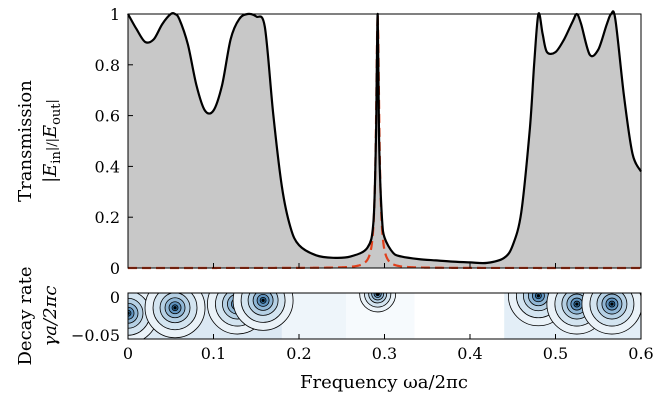 This screenshot has width=663, height=396. What do you see at coordinates (107, 217) in the screenshot?
I see `y-tick-label: 0.2` at bounding box center [107, 217].